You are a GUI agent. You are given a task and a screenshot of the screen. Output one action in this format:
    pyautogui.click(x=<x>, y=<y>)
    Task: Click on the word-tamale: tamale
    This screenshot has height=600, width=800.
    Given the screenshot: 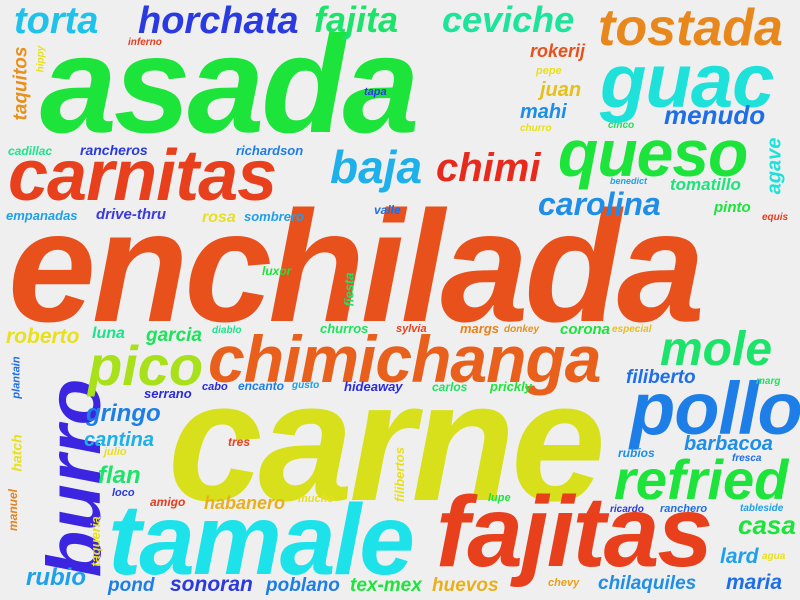 What is the action you would take?
    pyautogui.click(x=261, y=540)
    